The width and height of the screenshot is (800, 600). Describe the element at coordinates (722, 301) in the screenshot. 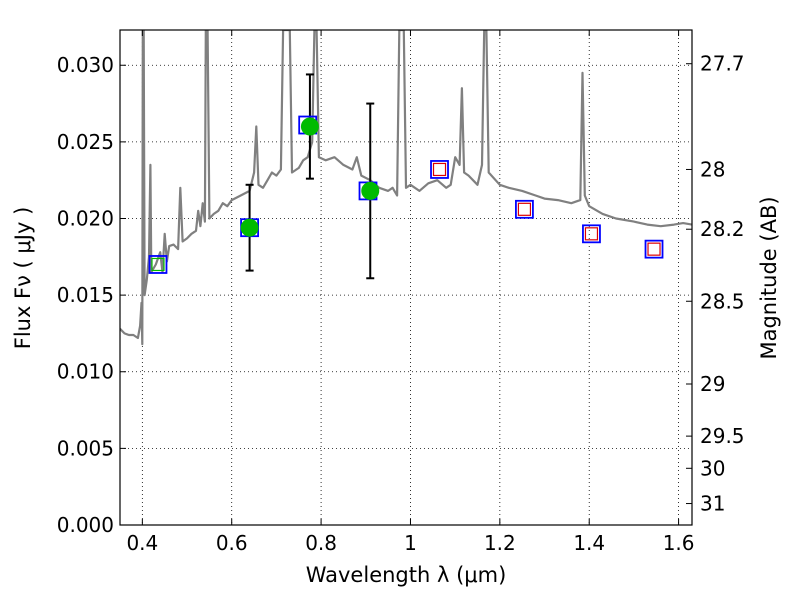

I see `y2-tick-label: 28.5` at that location.